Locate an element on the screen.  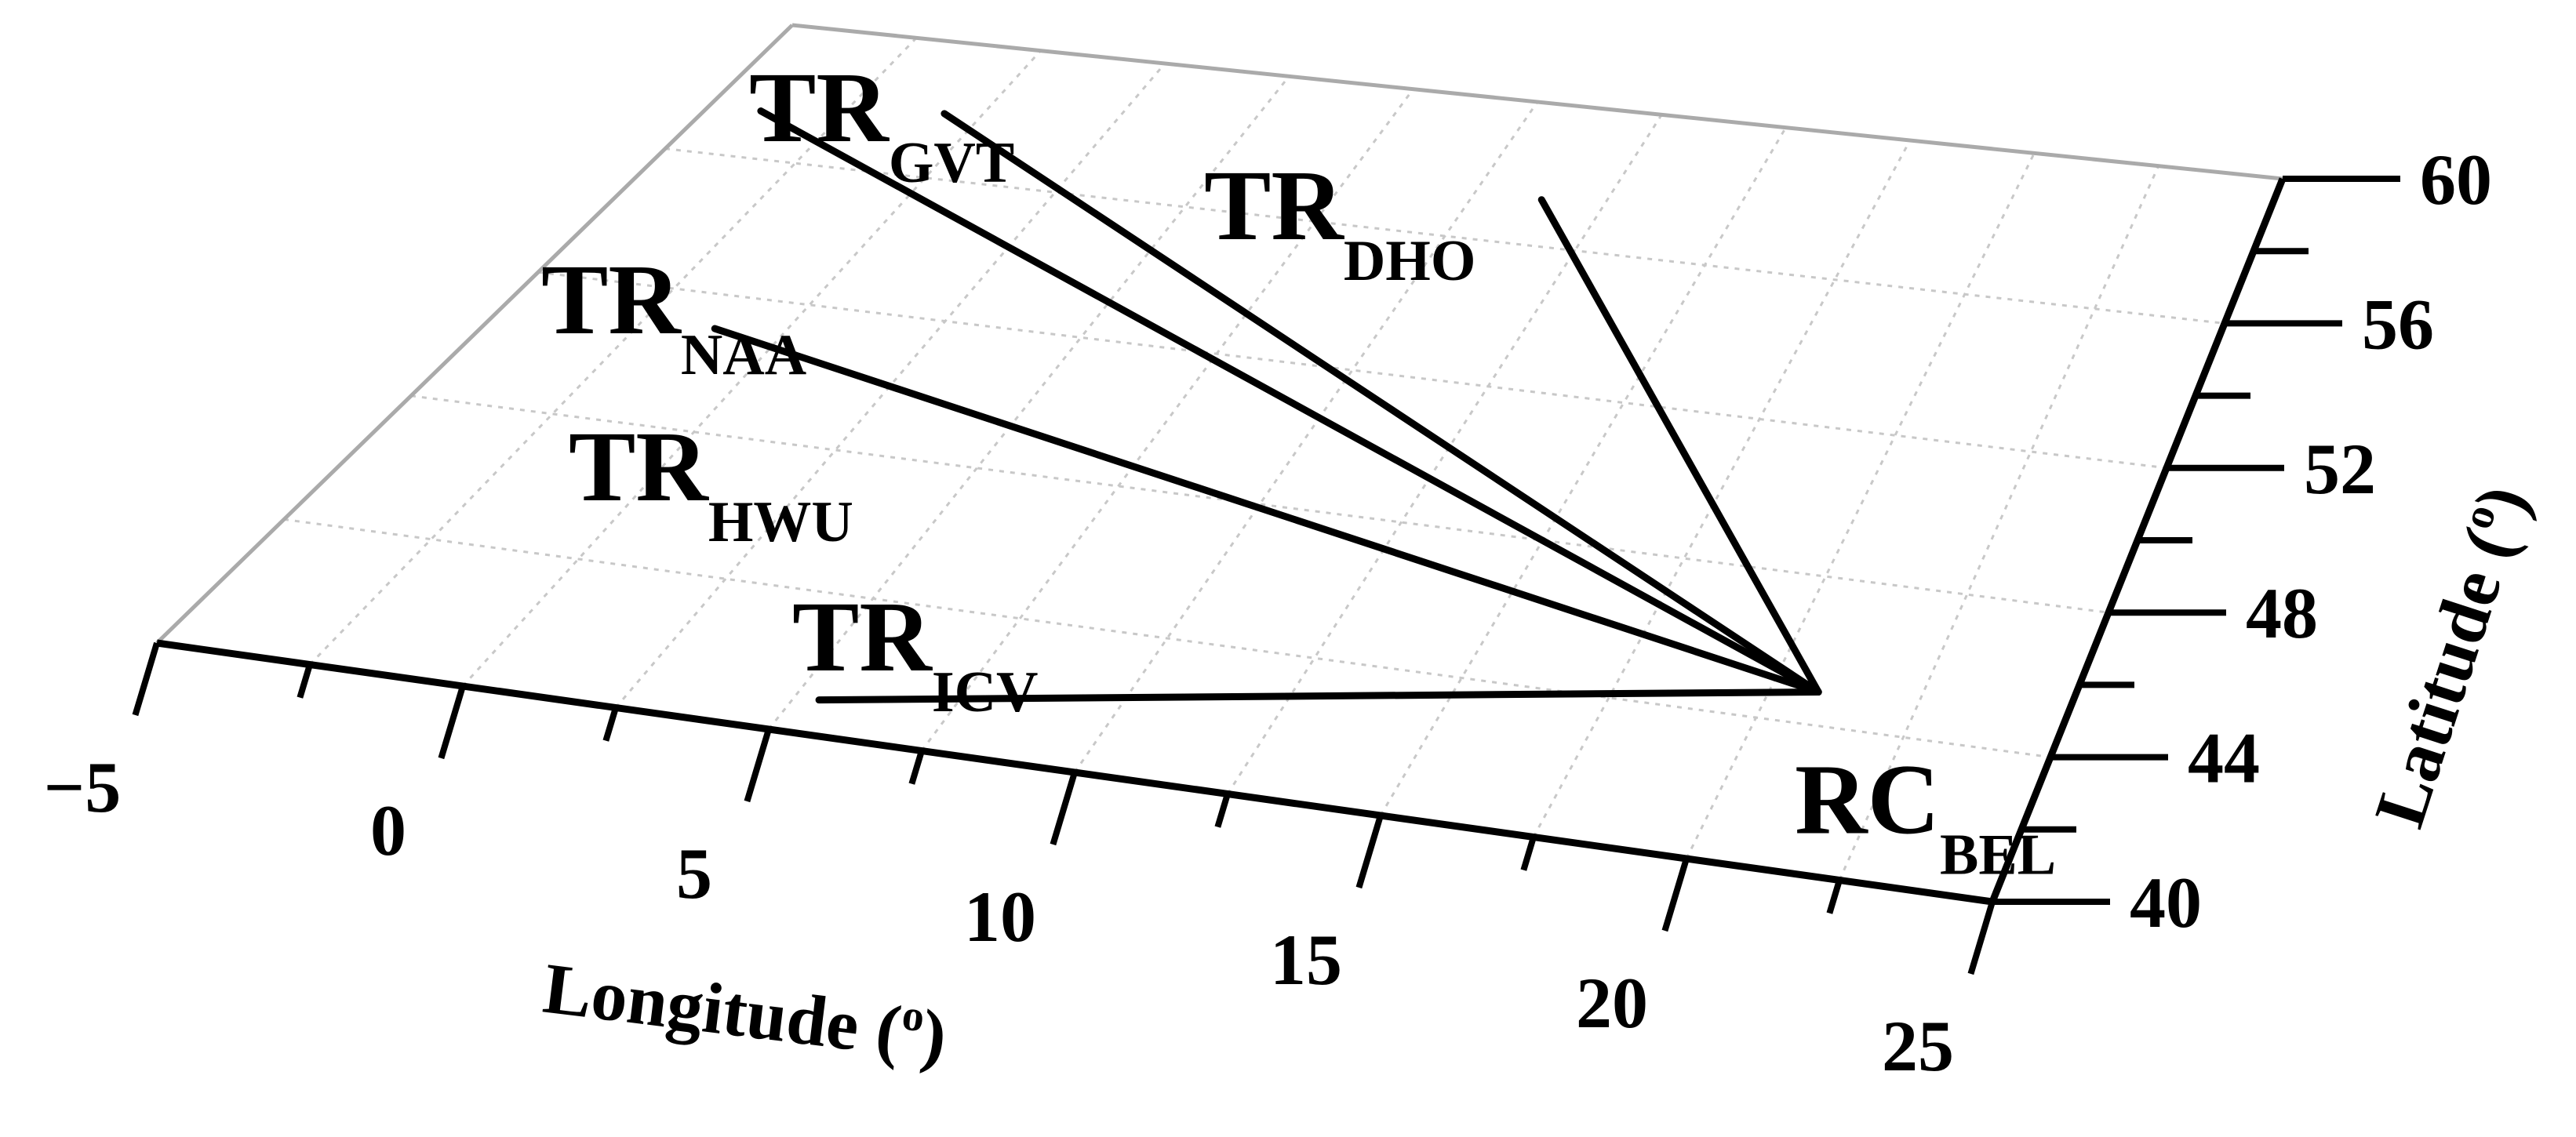
frame-top-edge is located at coordinates (1537, 102).